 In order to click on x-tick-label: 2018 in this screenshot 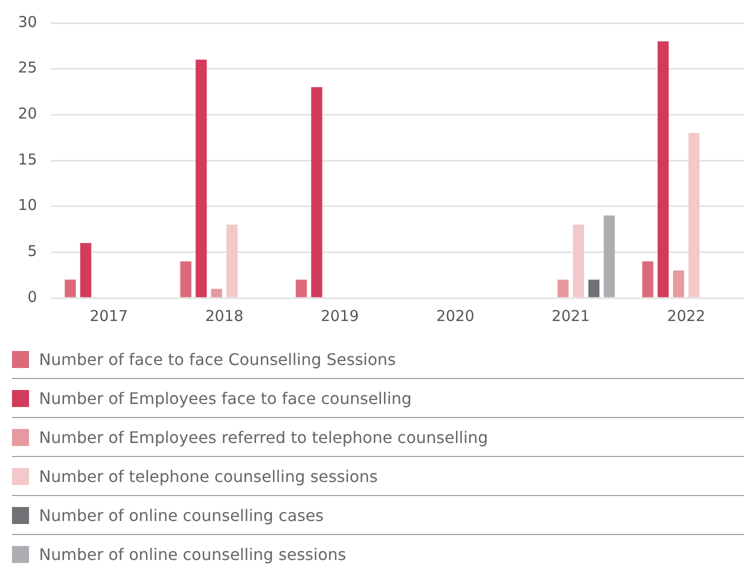, I will do `click(224, 315)`.